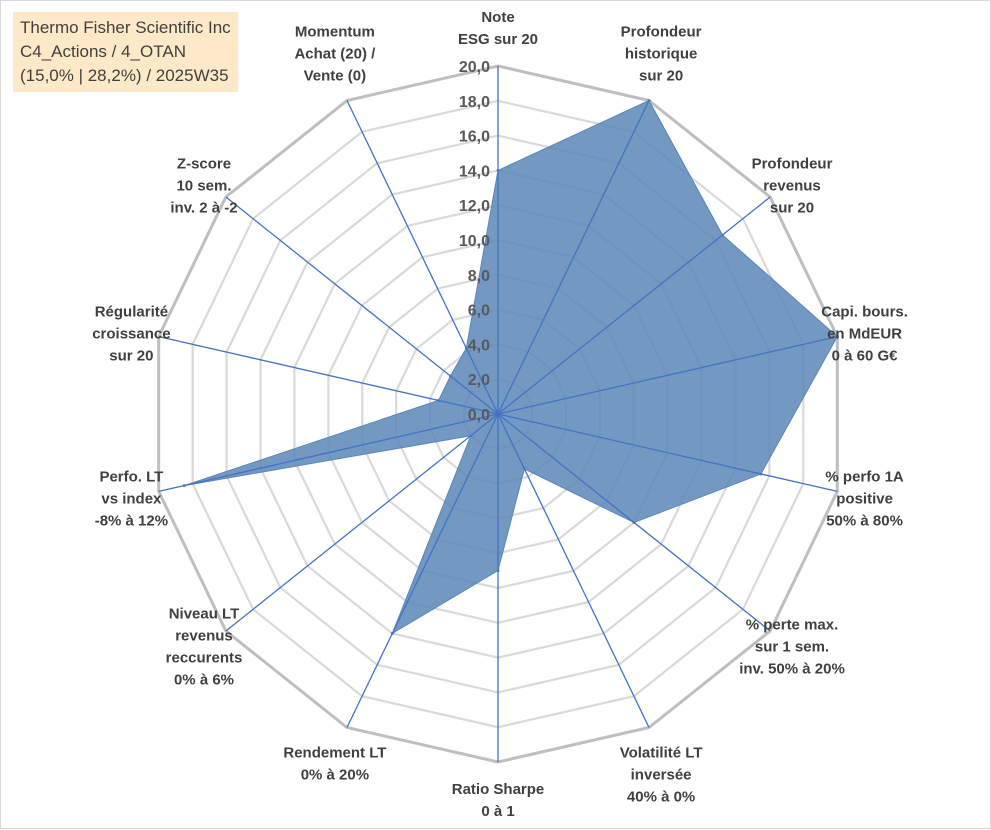  I want to click on tick-label: 12,0, so click(474, 206).